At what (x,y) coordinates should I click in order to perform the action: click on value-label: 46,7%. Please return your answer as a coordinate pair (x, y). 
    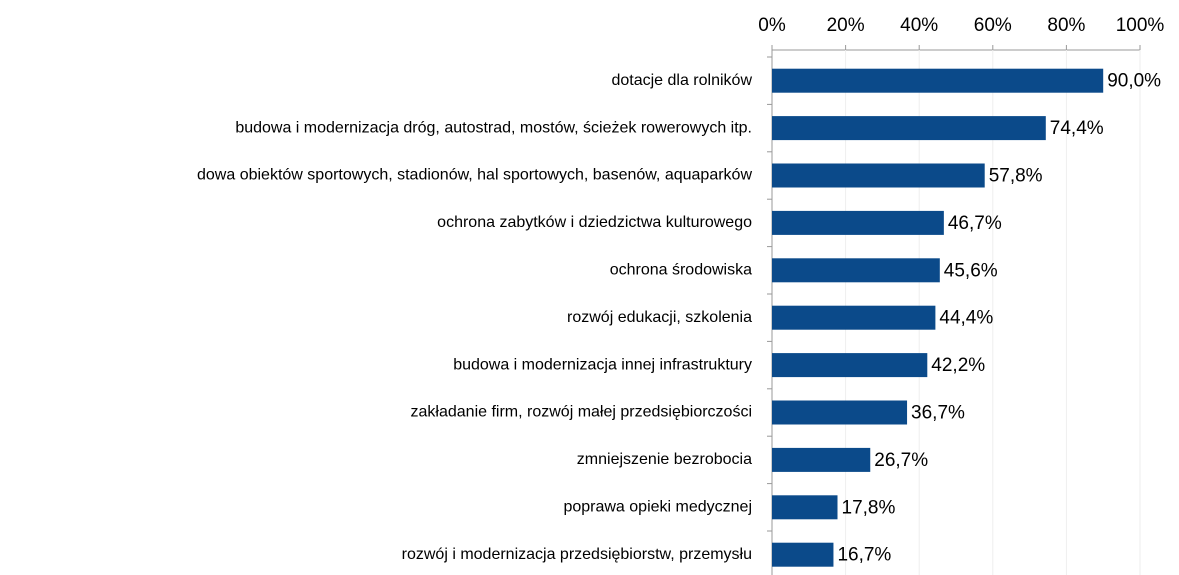
    Looking at the image, I should click on (975, 223).